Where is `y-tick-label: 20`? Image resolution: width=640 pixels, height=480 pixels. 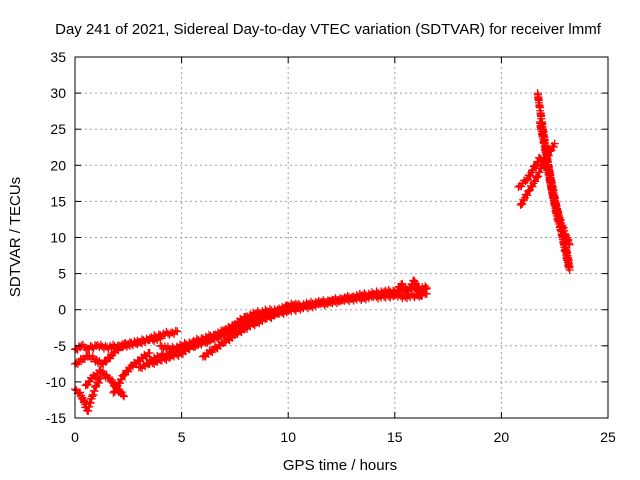 y-tick-label: 20 is located at coordinates (58, 165).